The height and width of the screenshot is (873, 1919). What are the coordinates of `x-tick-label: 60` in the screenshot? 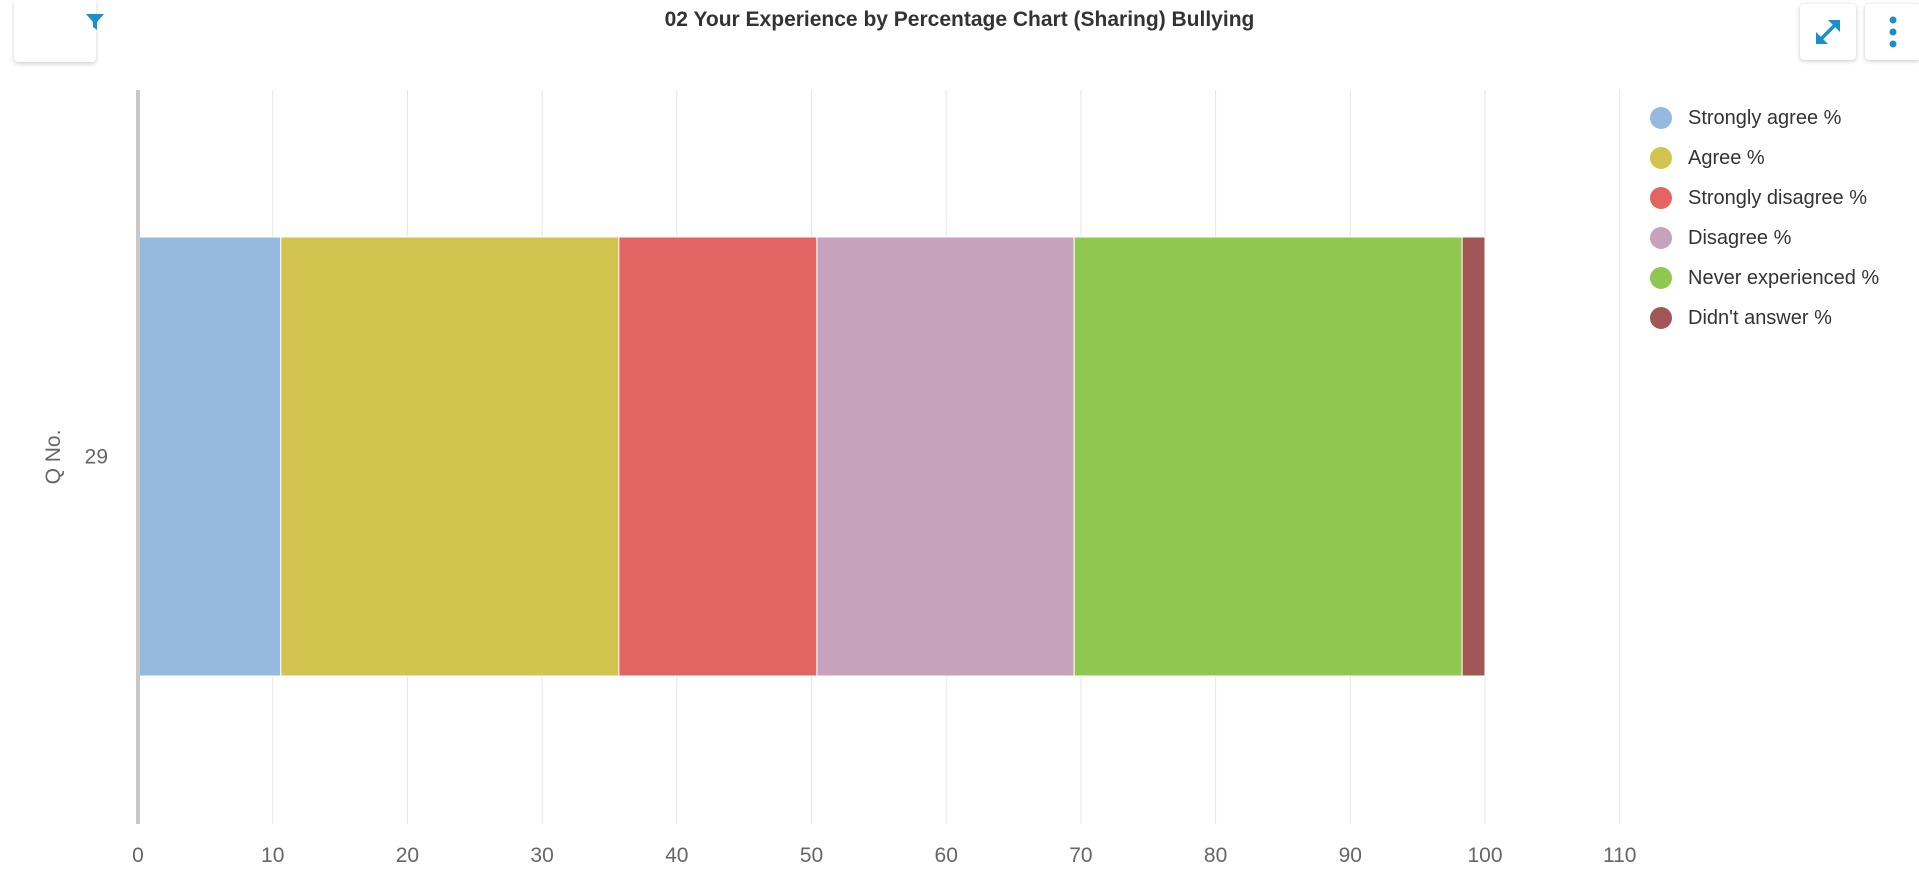 It's located at (946, 855).